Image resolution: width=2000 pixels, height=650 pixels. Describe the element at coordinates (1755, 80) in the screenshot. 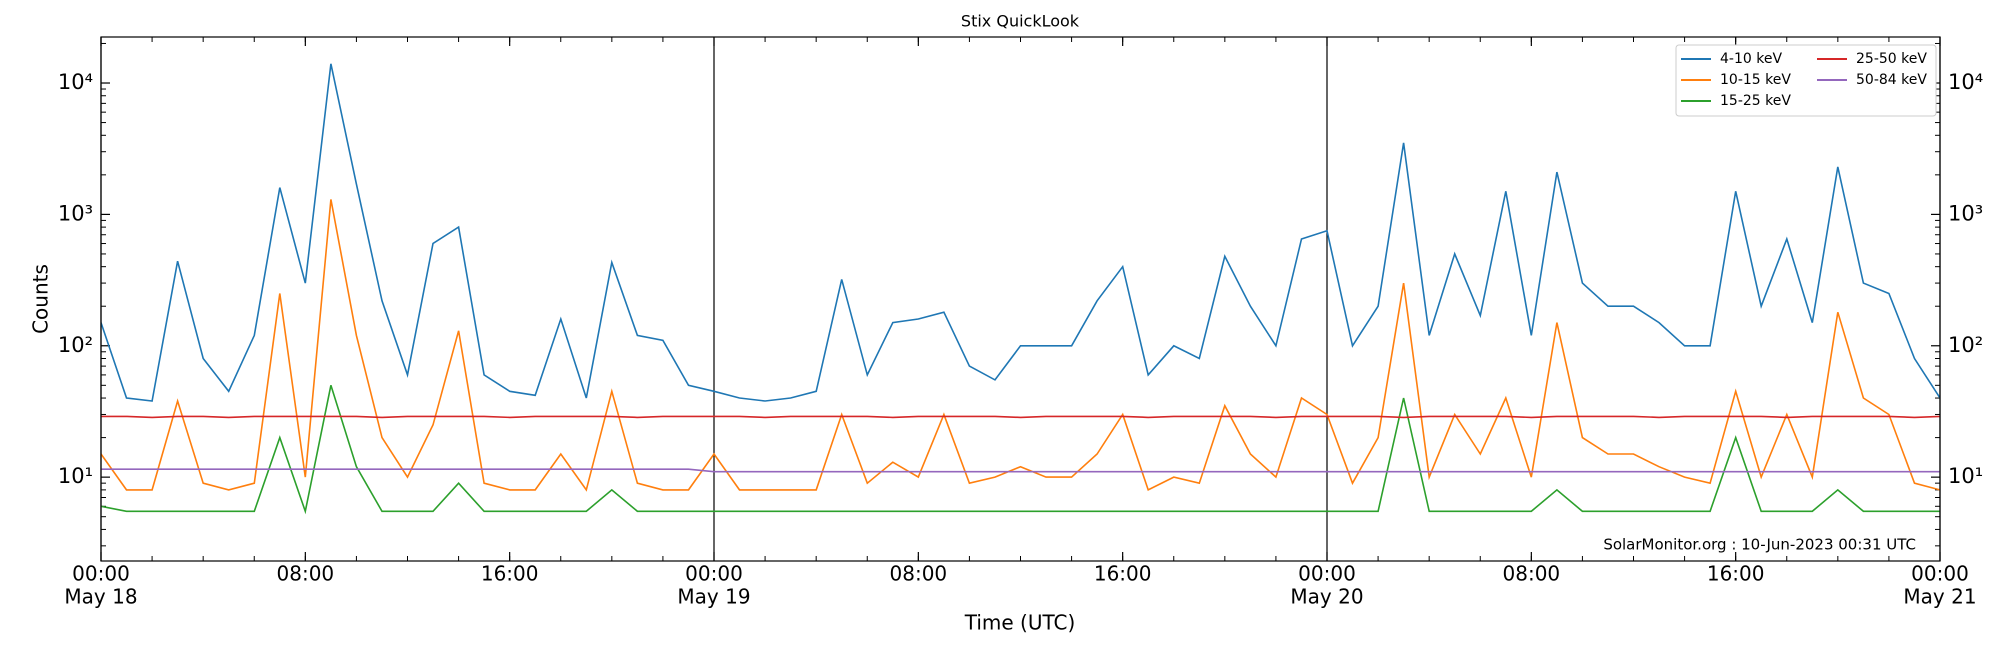

I see `legend-label: 10-15 keV` at that location.